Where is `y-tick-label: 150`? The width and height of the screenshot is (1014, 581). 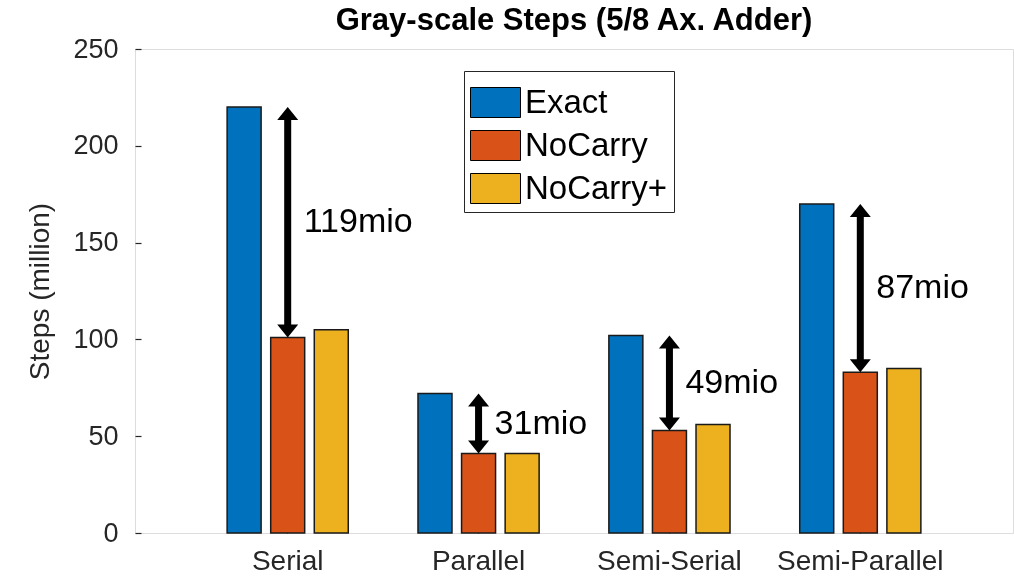 y-tick-label: 150 is located at coordinates (96, 242).